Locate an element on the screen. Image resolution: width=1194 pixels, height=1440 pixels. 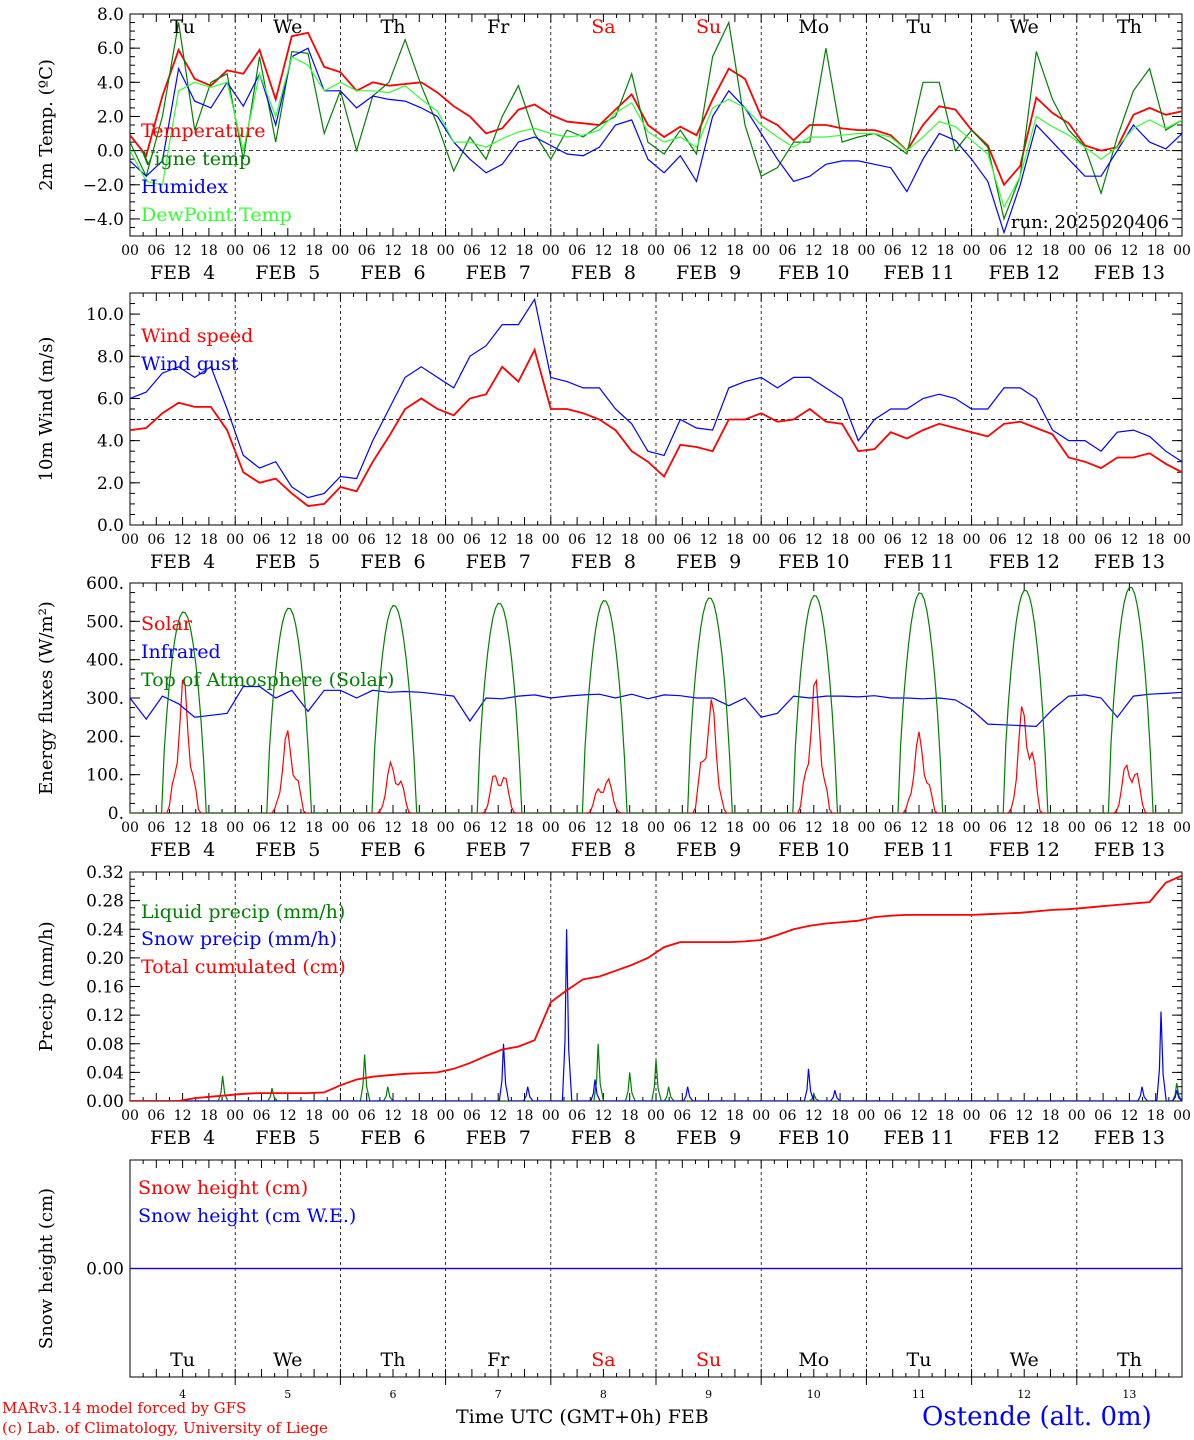
y-tick-label: 8.0 is located at coordinates (110, 15).